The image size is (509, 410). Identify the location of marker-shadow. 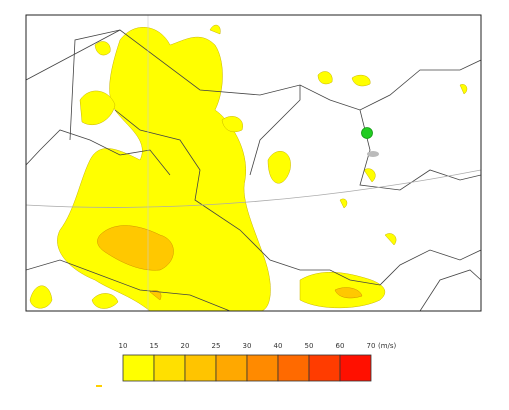
(373, 154).